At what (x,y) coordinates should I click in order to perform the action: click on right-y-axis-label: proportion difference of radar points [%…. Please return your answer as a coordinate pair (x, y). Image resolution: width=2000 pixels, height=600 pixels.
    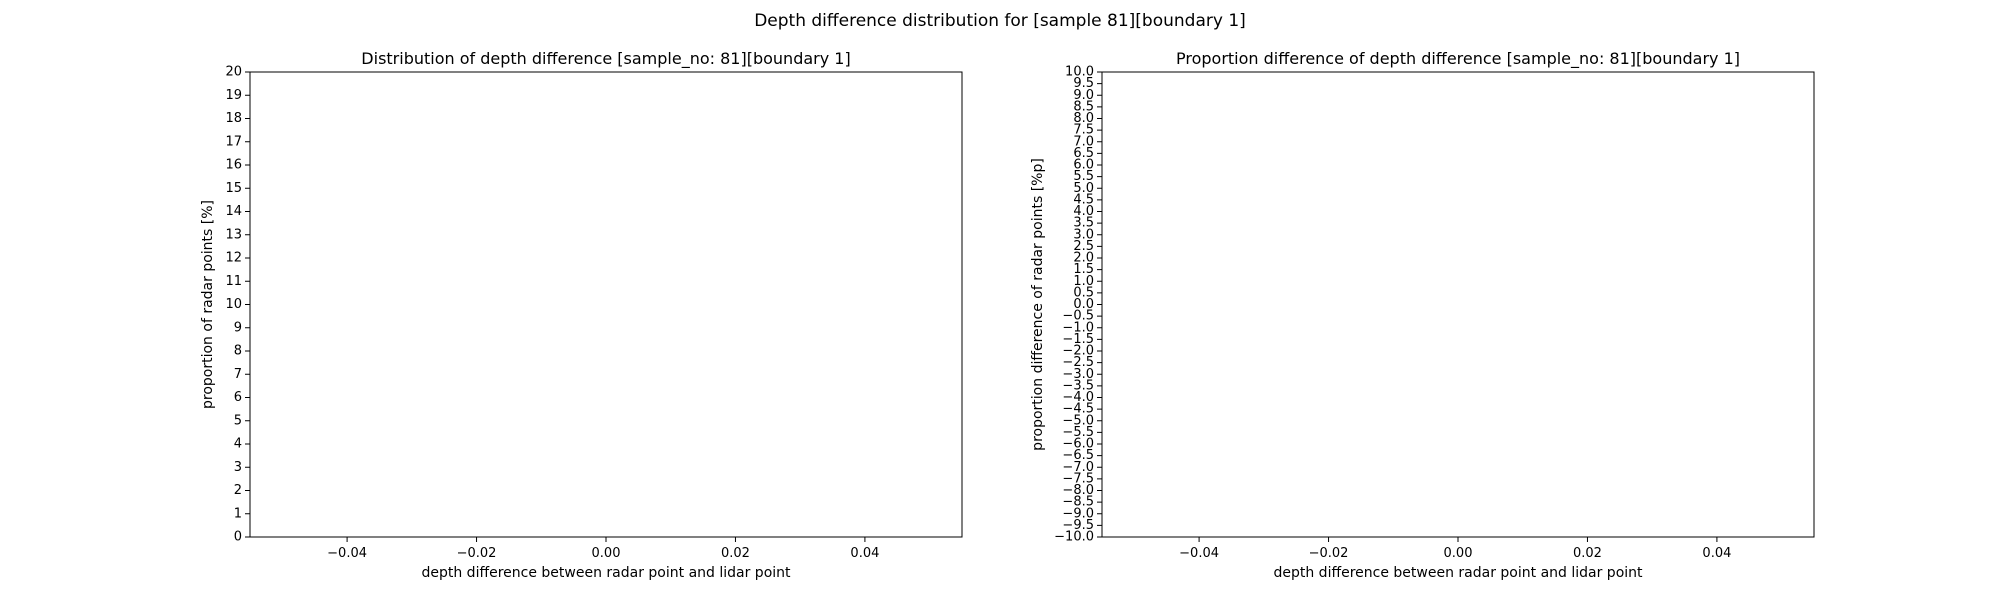
    Looking at the image, I should click on (1038, 304).